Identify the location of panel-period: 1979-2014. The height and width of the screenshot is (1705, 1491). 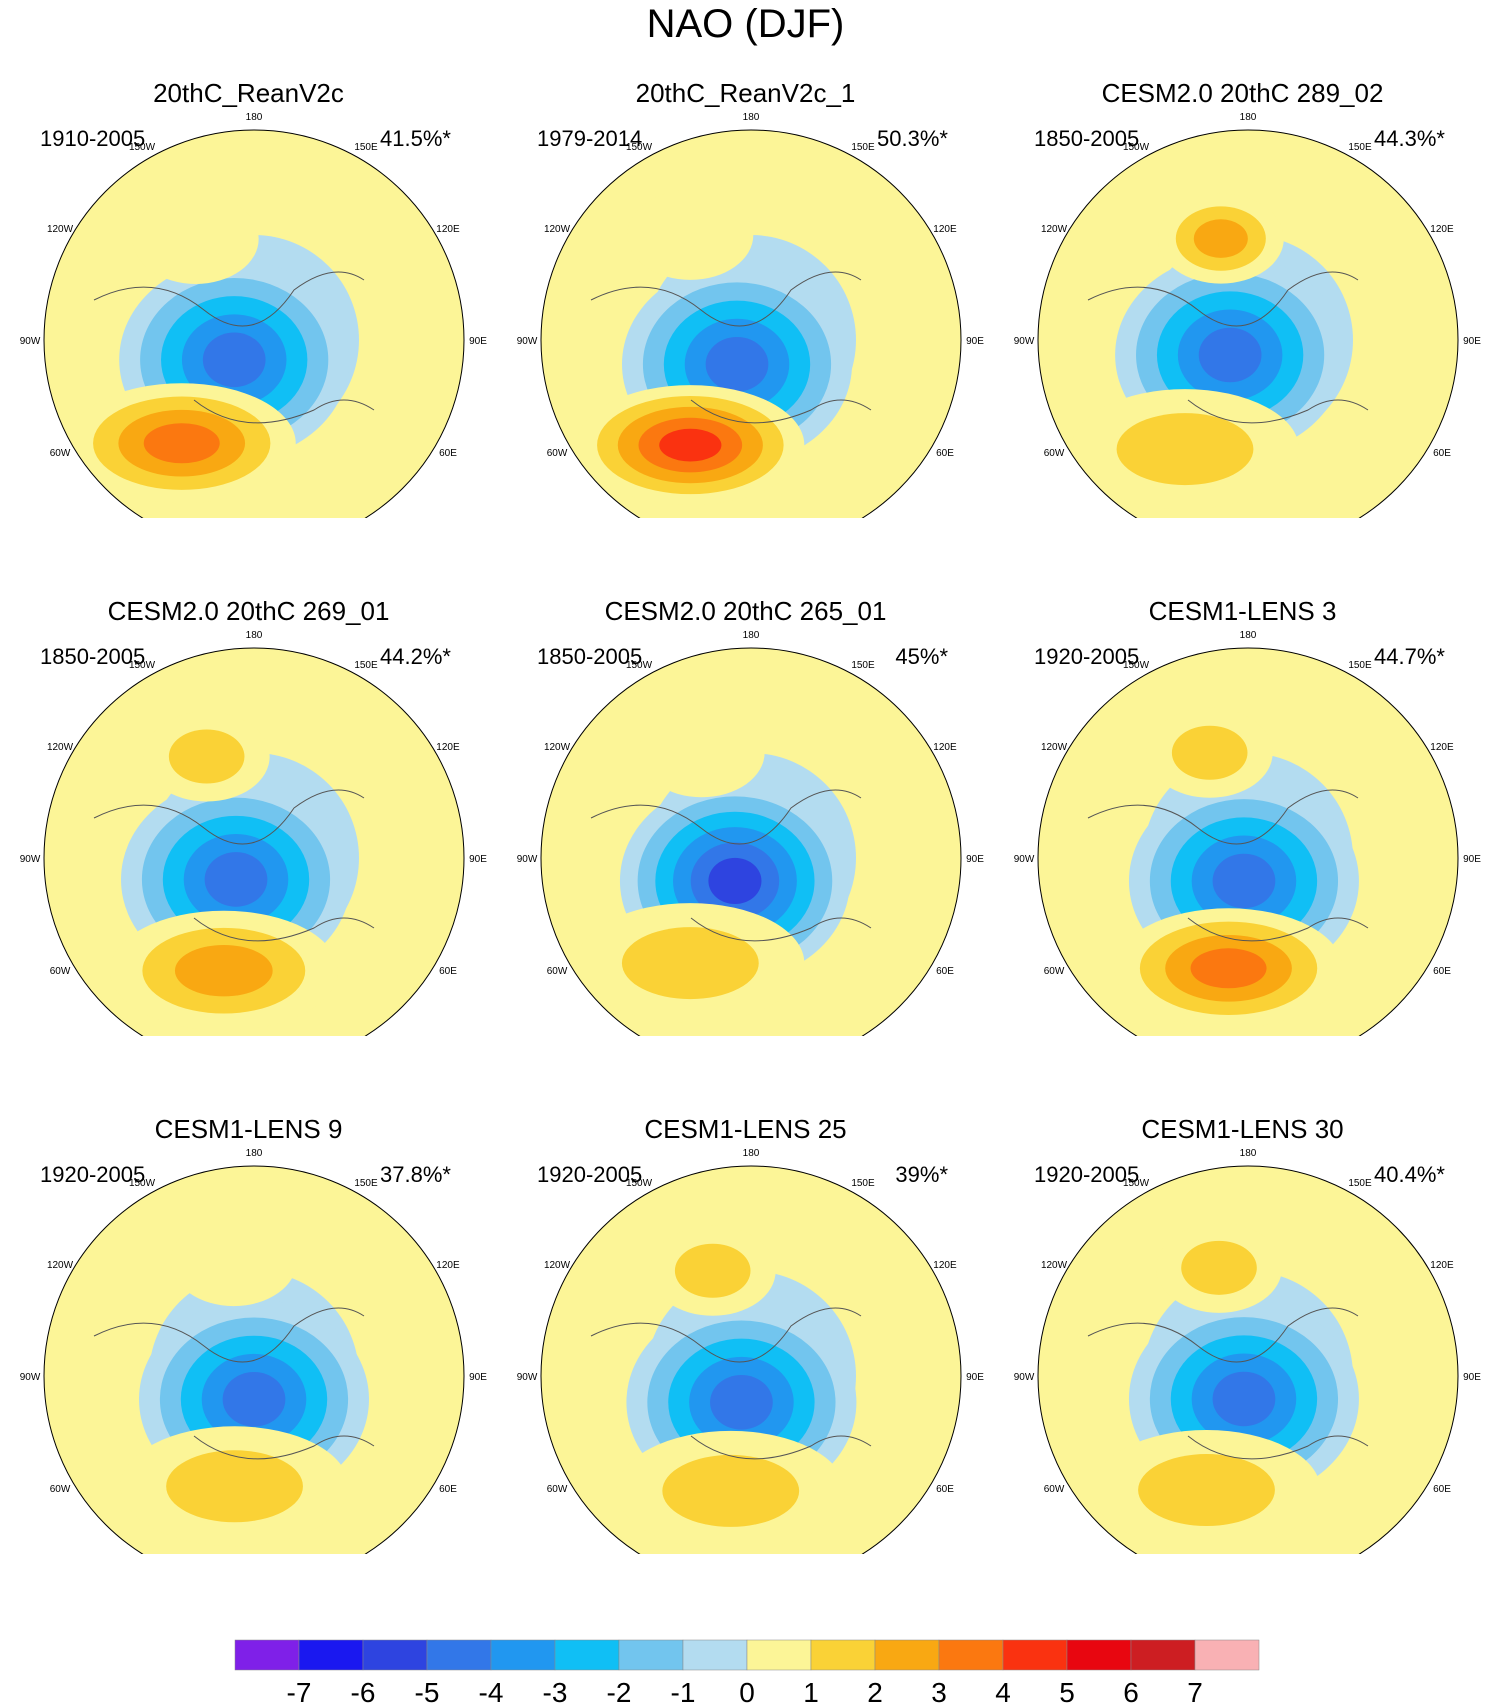
(590, 138).